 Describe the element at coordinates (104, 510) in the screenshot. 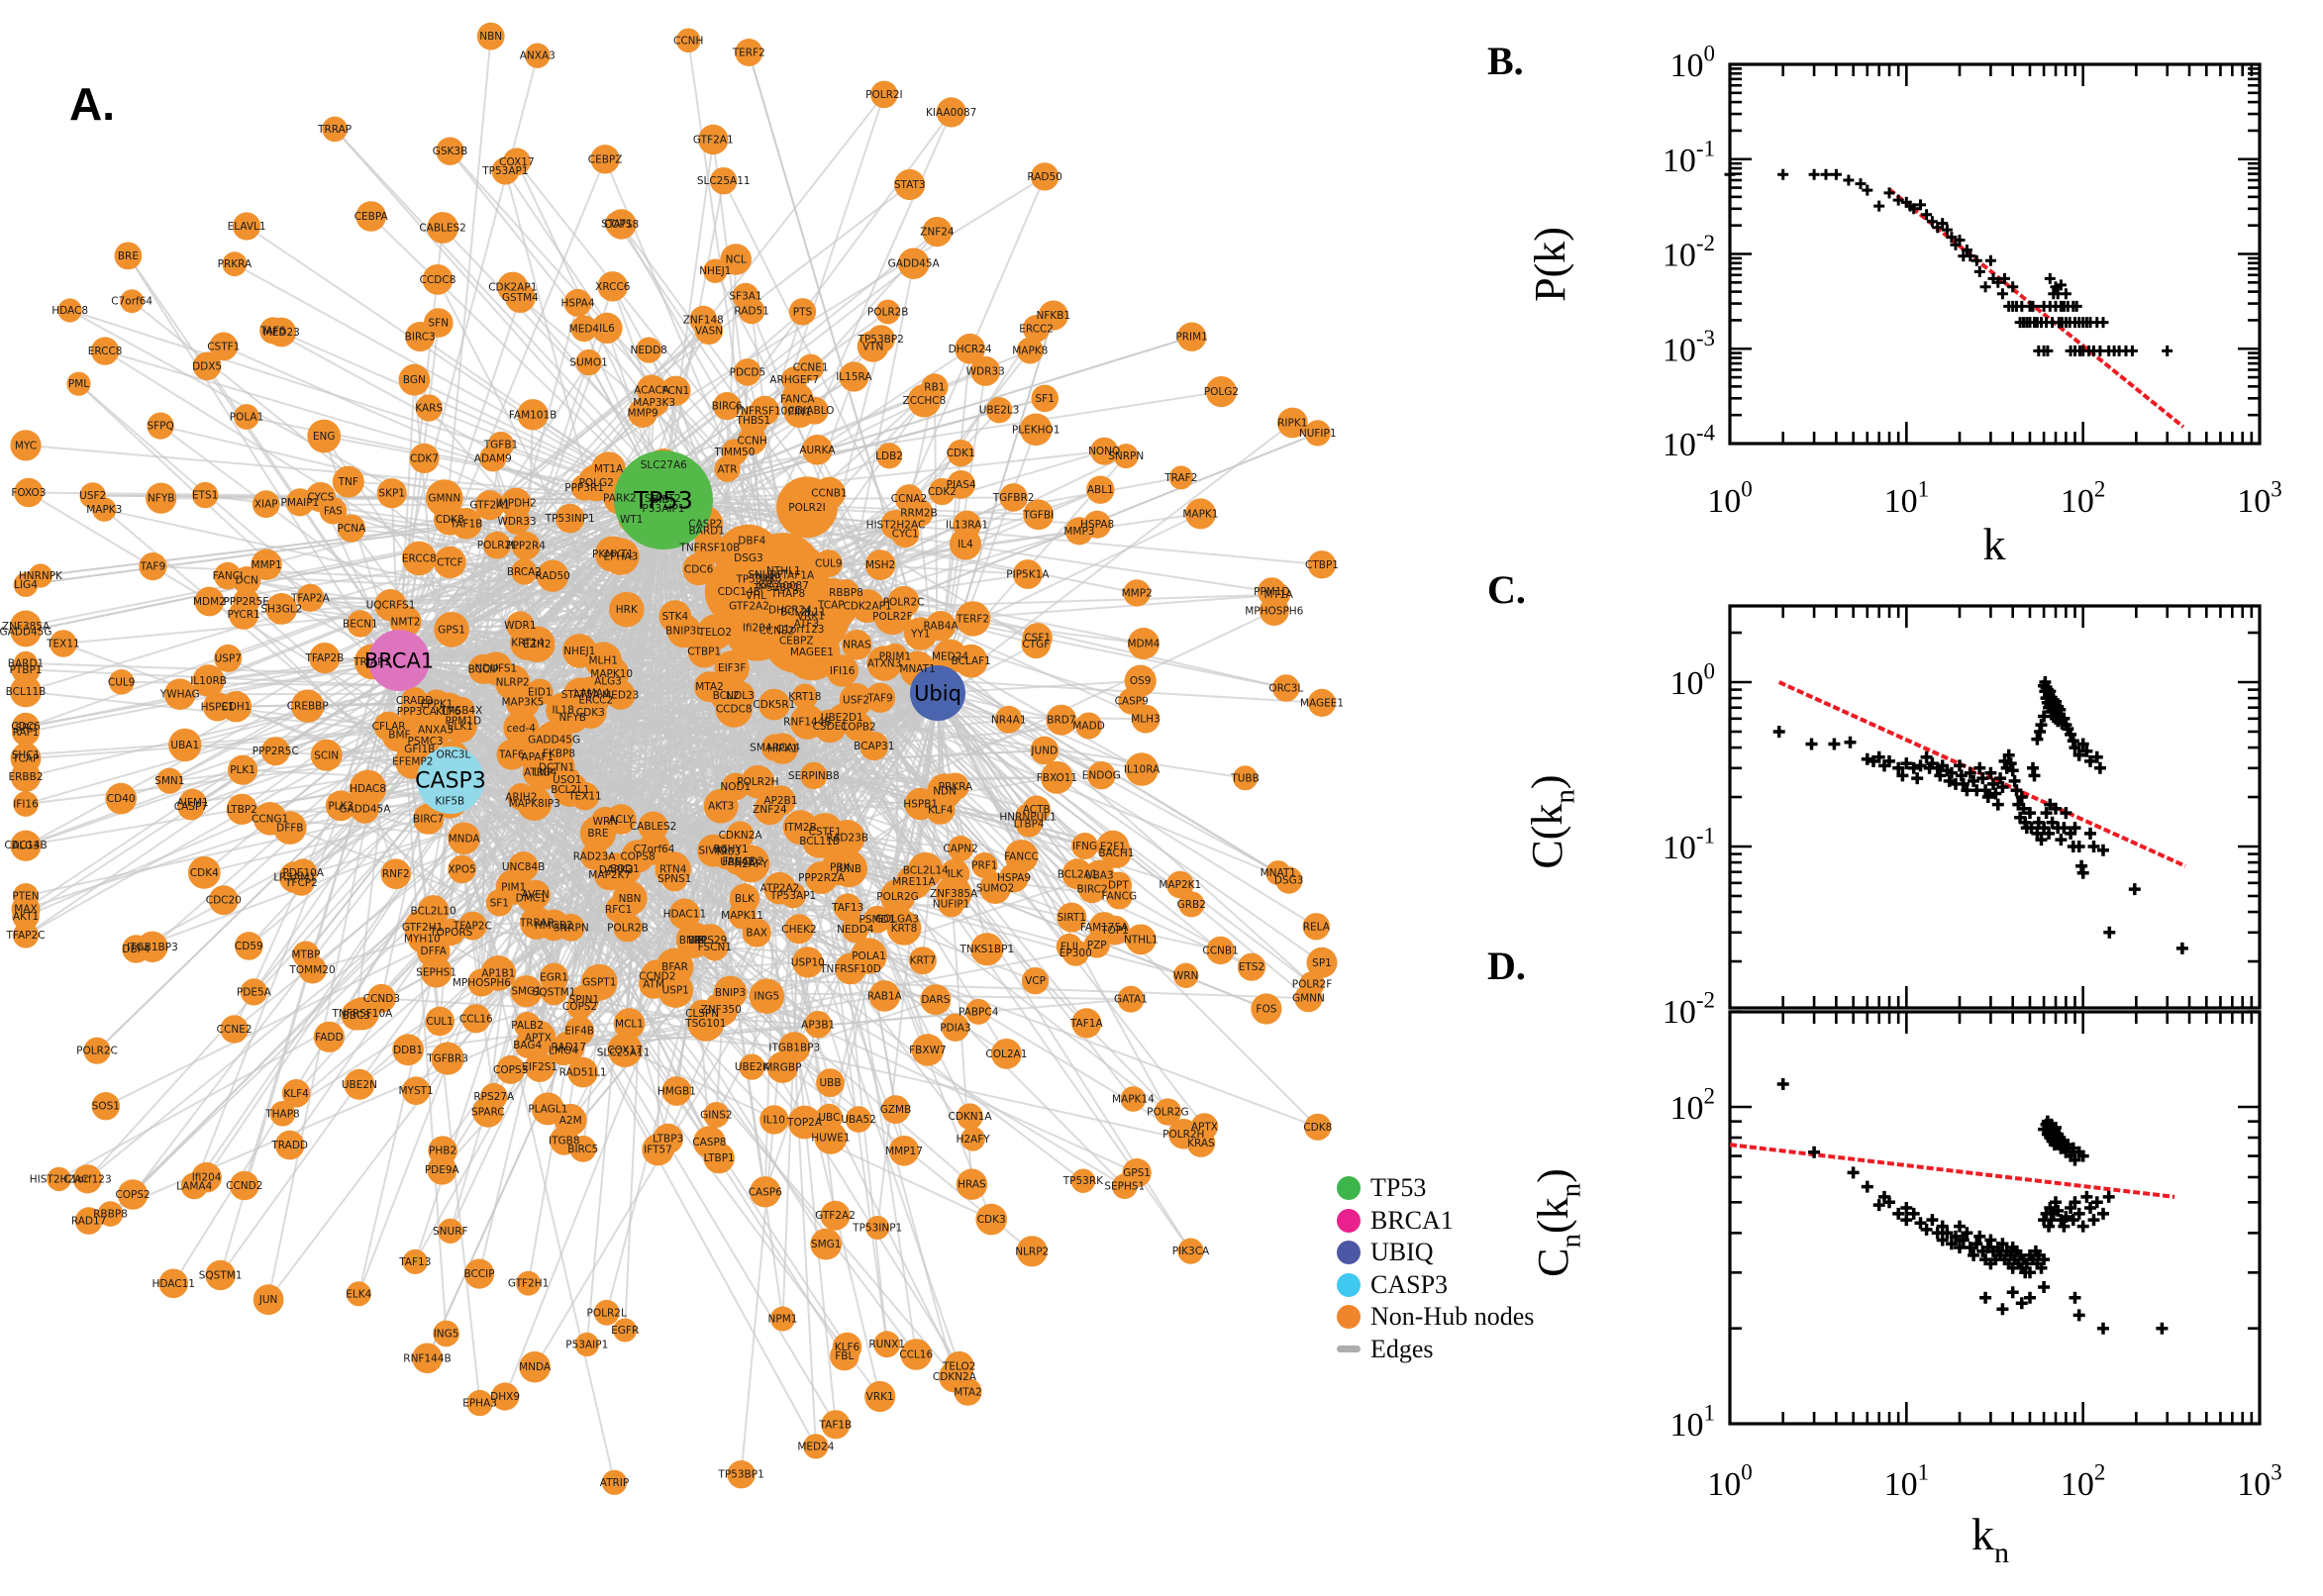

I see `node-label: MAPK3` at that location.